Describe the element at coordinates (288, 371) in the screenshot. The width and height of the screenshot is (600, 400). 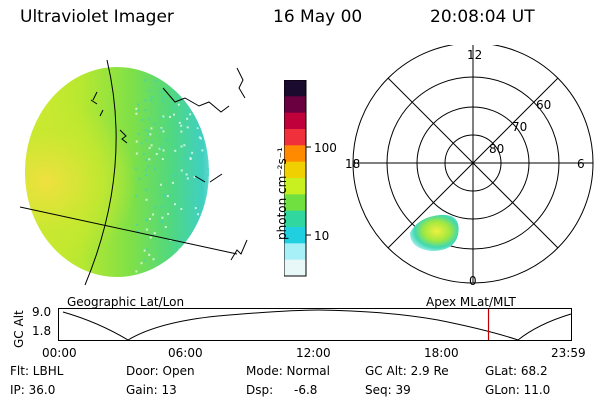
I see `mode-status: Mode: Normal` at that location.